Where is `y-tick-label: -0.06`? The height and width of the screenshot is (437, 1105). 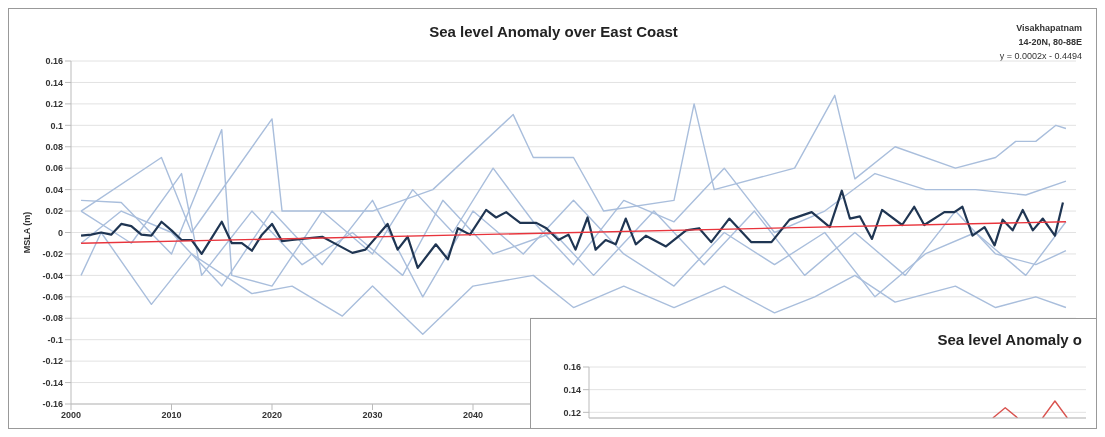
y-tick-label: -0.06 is located at coordinates (52, 297).